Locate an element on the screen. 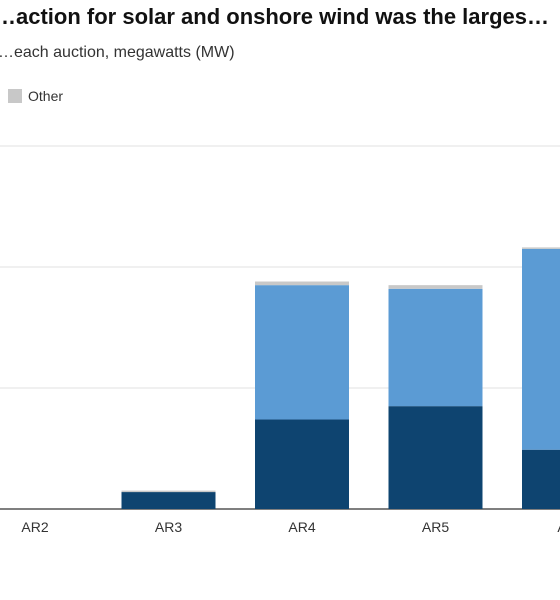 This screenshot has height=600, width=560. legend: Other is located at coordinates (35, 96).